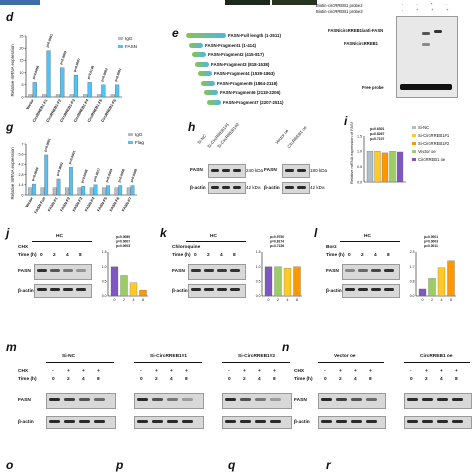 This screenshot has width=474, height=474. I want to click on cond-label: HC, so click(213, 236).